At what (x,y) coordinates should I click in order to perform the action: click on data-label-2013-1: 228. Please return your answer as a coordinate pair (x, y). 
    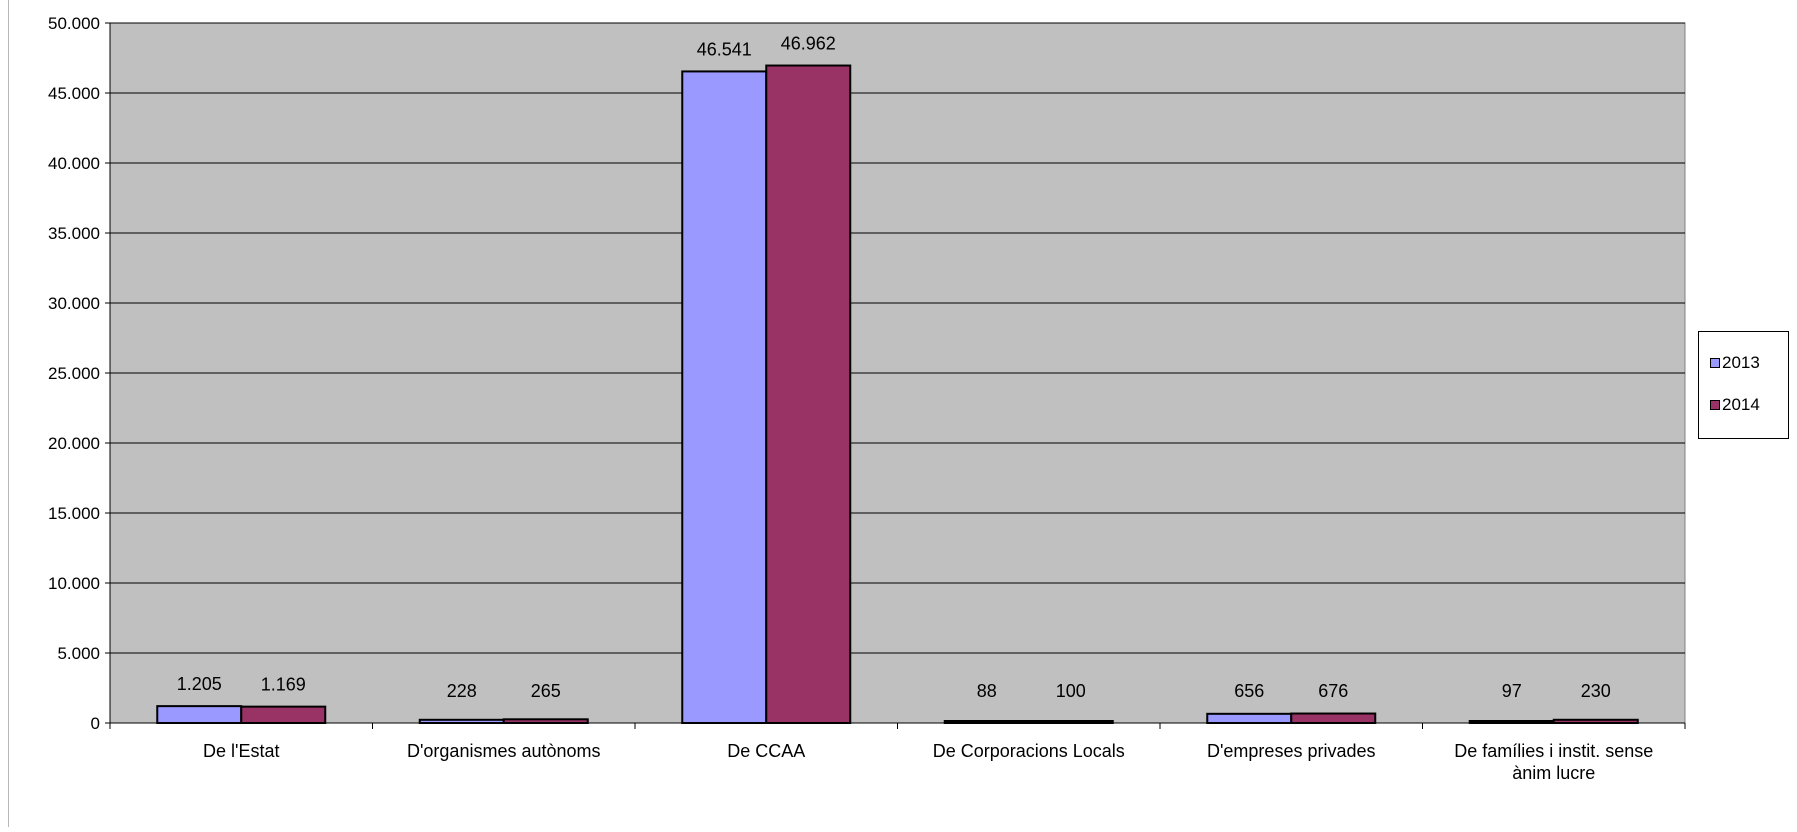
    Looking at the image, I should click on (462, 691).